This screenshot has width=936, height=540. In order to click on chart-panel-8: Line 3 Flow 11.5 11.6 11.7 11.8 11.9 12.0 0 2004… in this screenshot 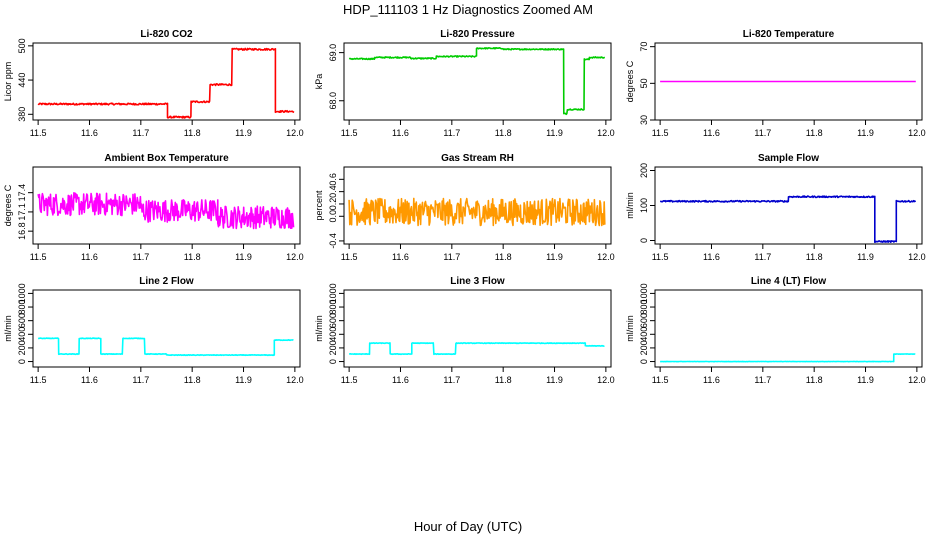, I will do `click(464, 330)`.